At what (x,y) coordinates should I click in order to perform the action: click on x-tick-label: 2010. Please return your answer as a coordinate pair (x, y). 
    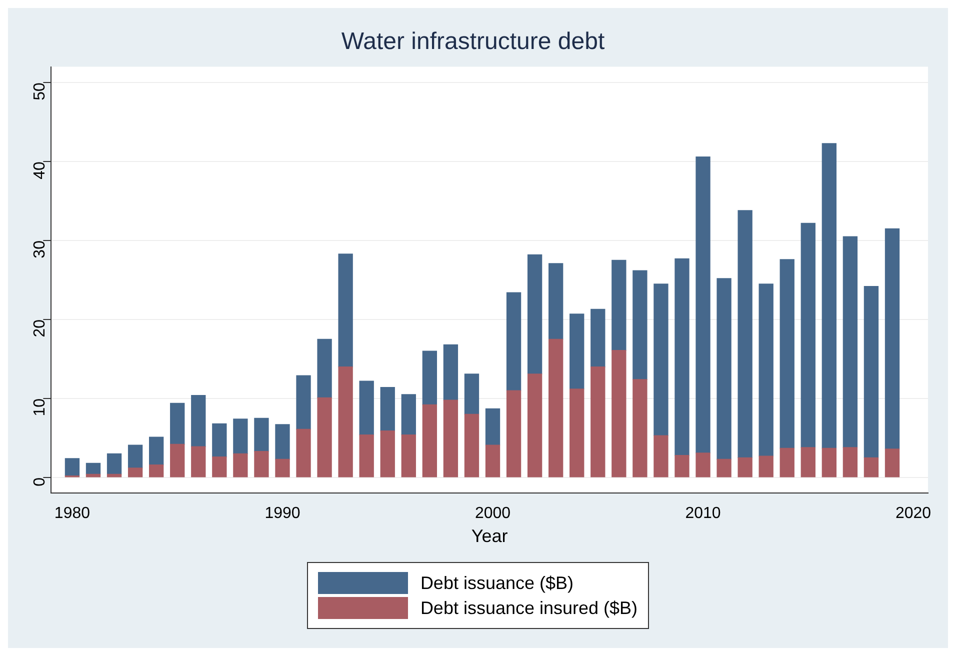
    Looking at the image, I should click on (703, 513).